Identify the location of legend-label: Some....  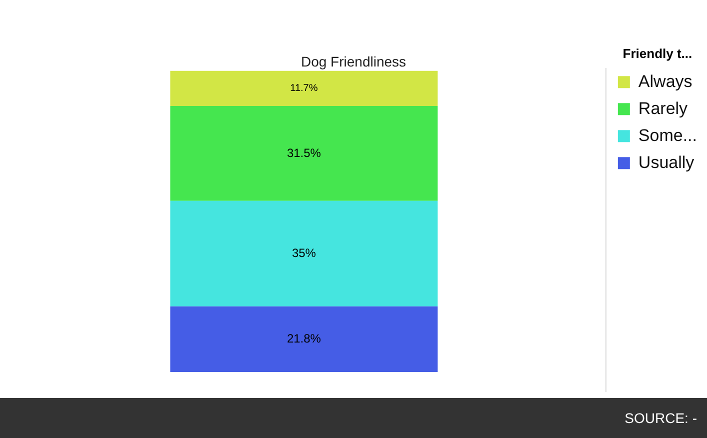
(668, 135).